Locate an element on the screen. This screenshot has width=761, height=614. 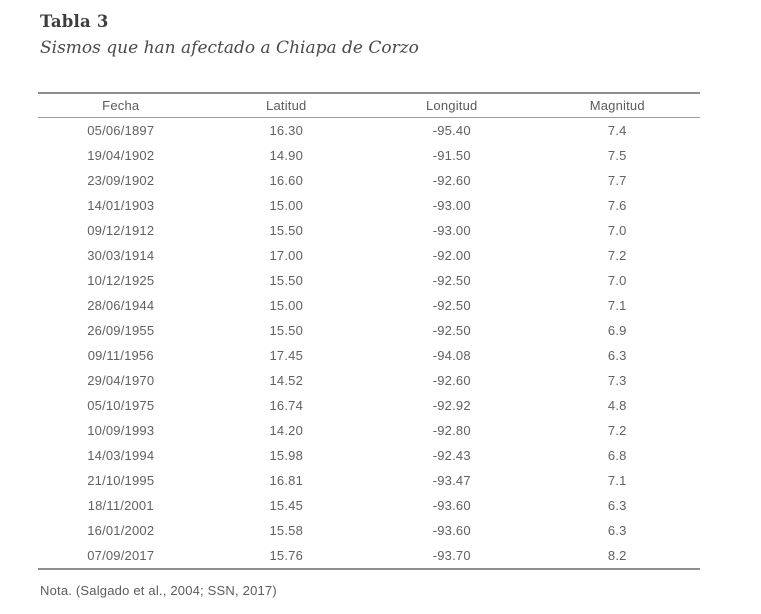
table-row: 21/10/1995 16.81 -93.47 7.1 is located at coordinates (369, 480).